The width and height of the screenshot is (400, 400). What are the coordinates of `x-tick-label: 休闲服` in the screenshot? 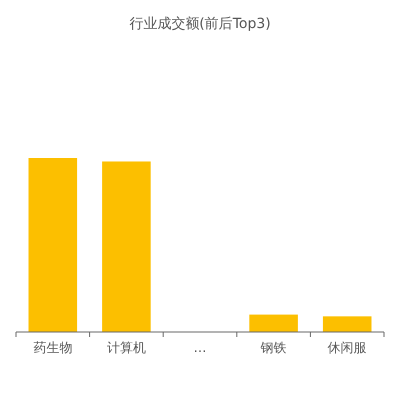 It's located at (347, 348).